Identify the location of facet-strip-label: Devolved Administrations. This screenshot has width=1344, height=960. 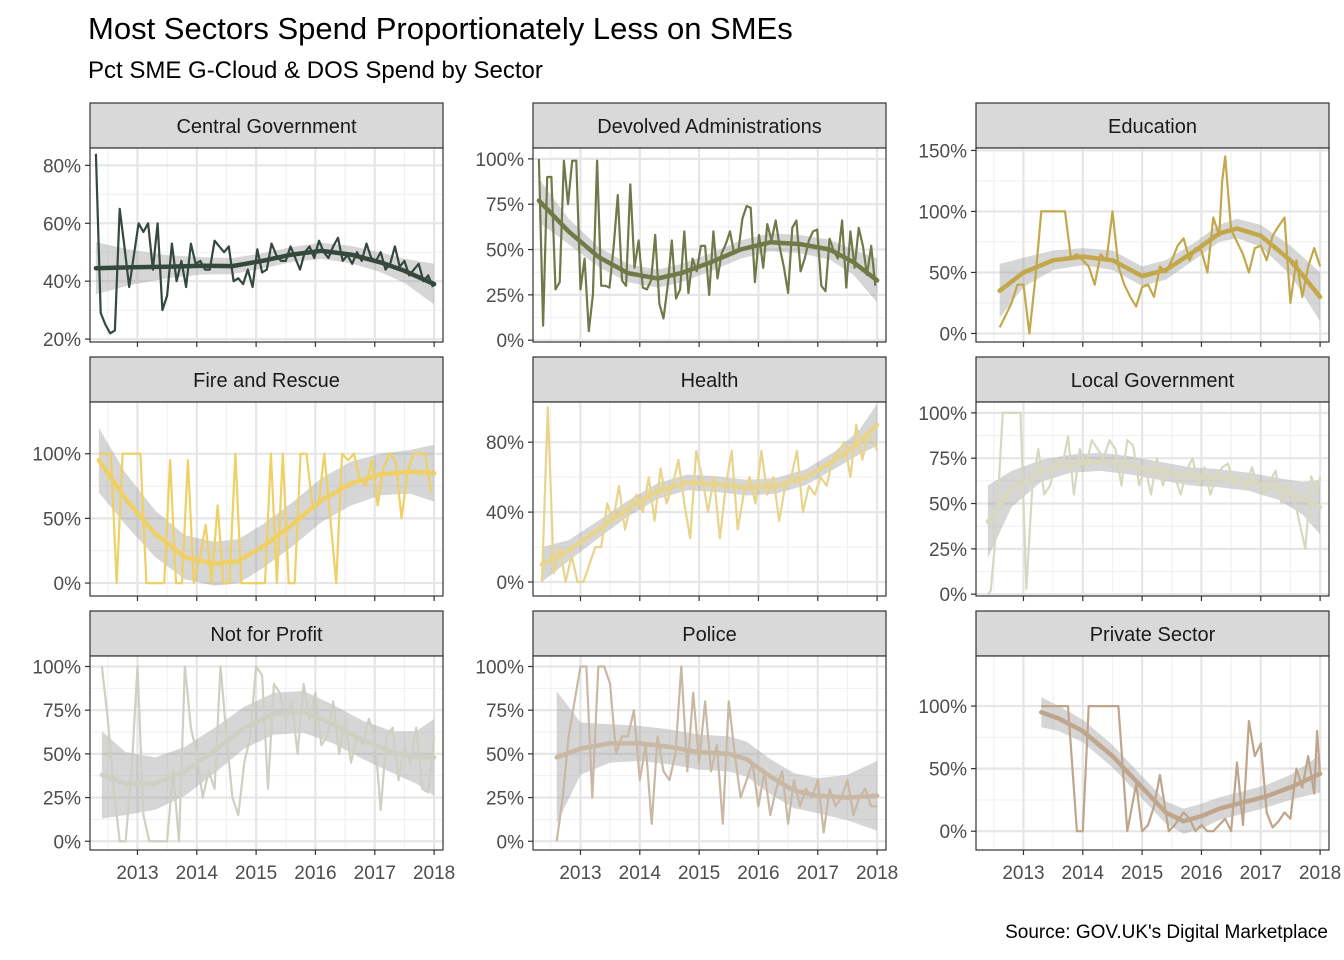
(709, 127).